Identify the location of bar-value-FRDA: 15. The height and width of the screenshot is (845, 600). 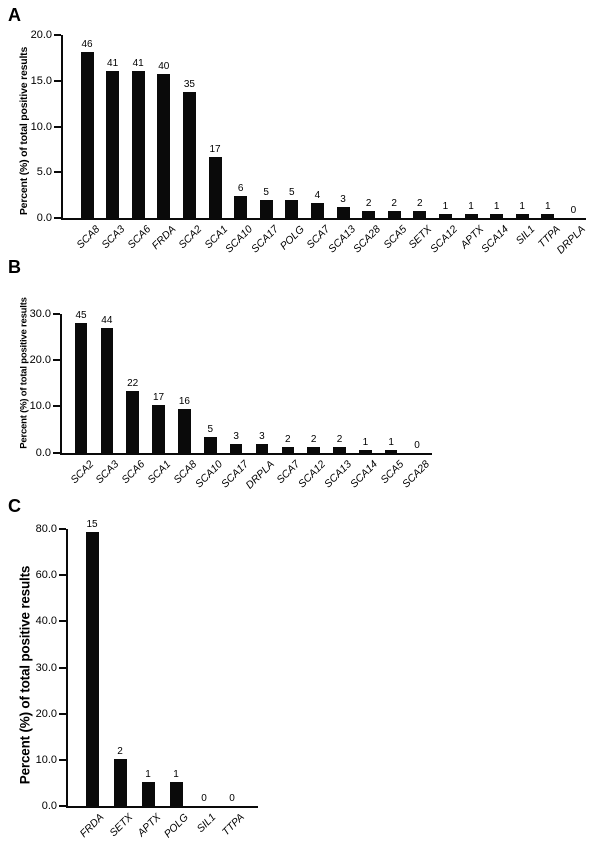
(92, 524).